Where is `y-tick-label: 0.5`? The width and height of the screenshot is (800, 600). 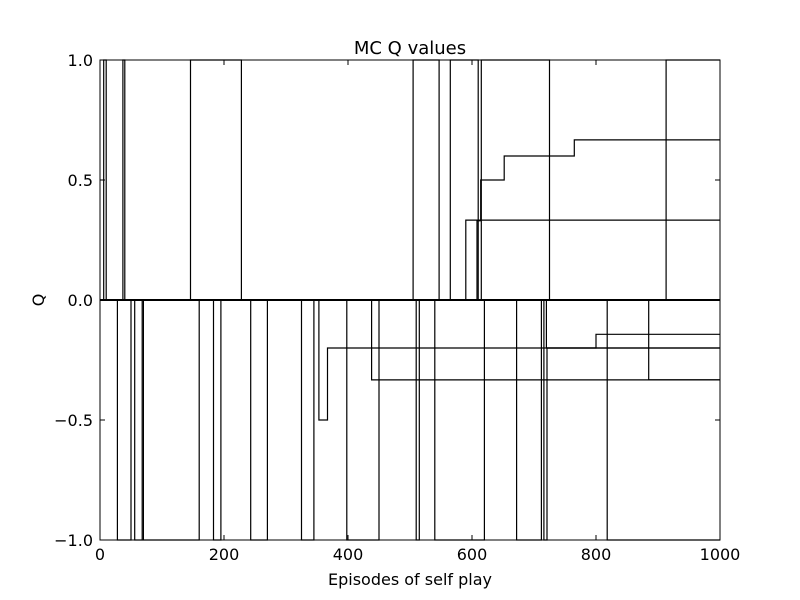 y-tick-label: 0.5 is located at coordinates (80, 180).